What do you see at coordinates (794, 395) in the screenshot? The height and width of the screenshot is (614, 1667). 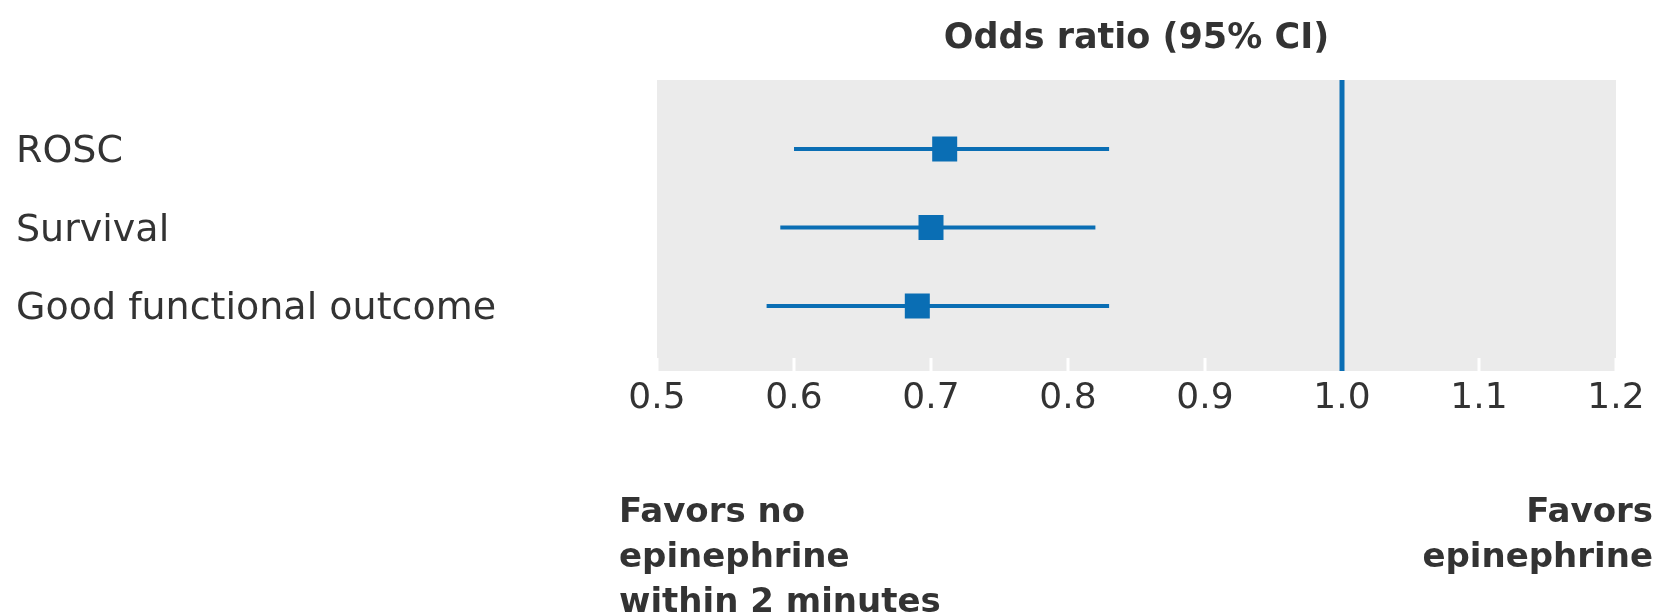 I see `x-tick-label: 0.6` at bounding box center [794, 395].